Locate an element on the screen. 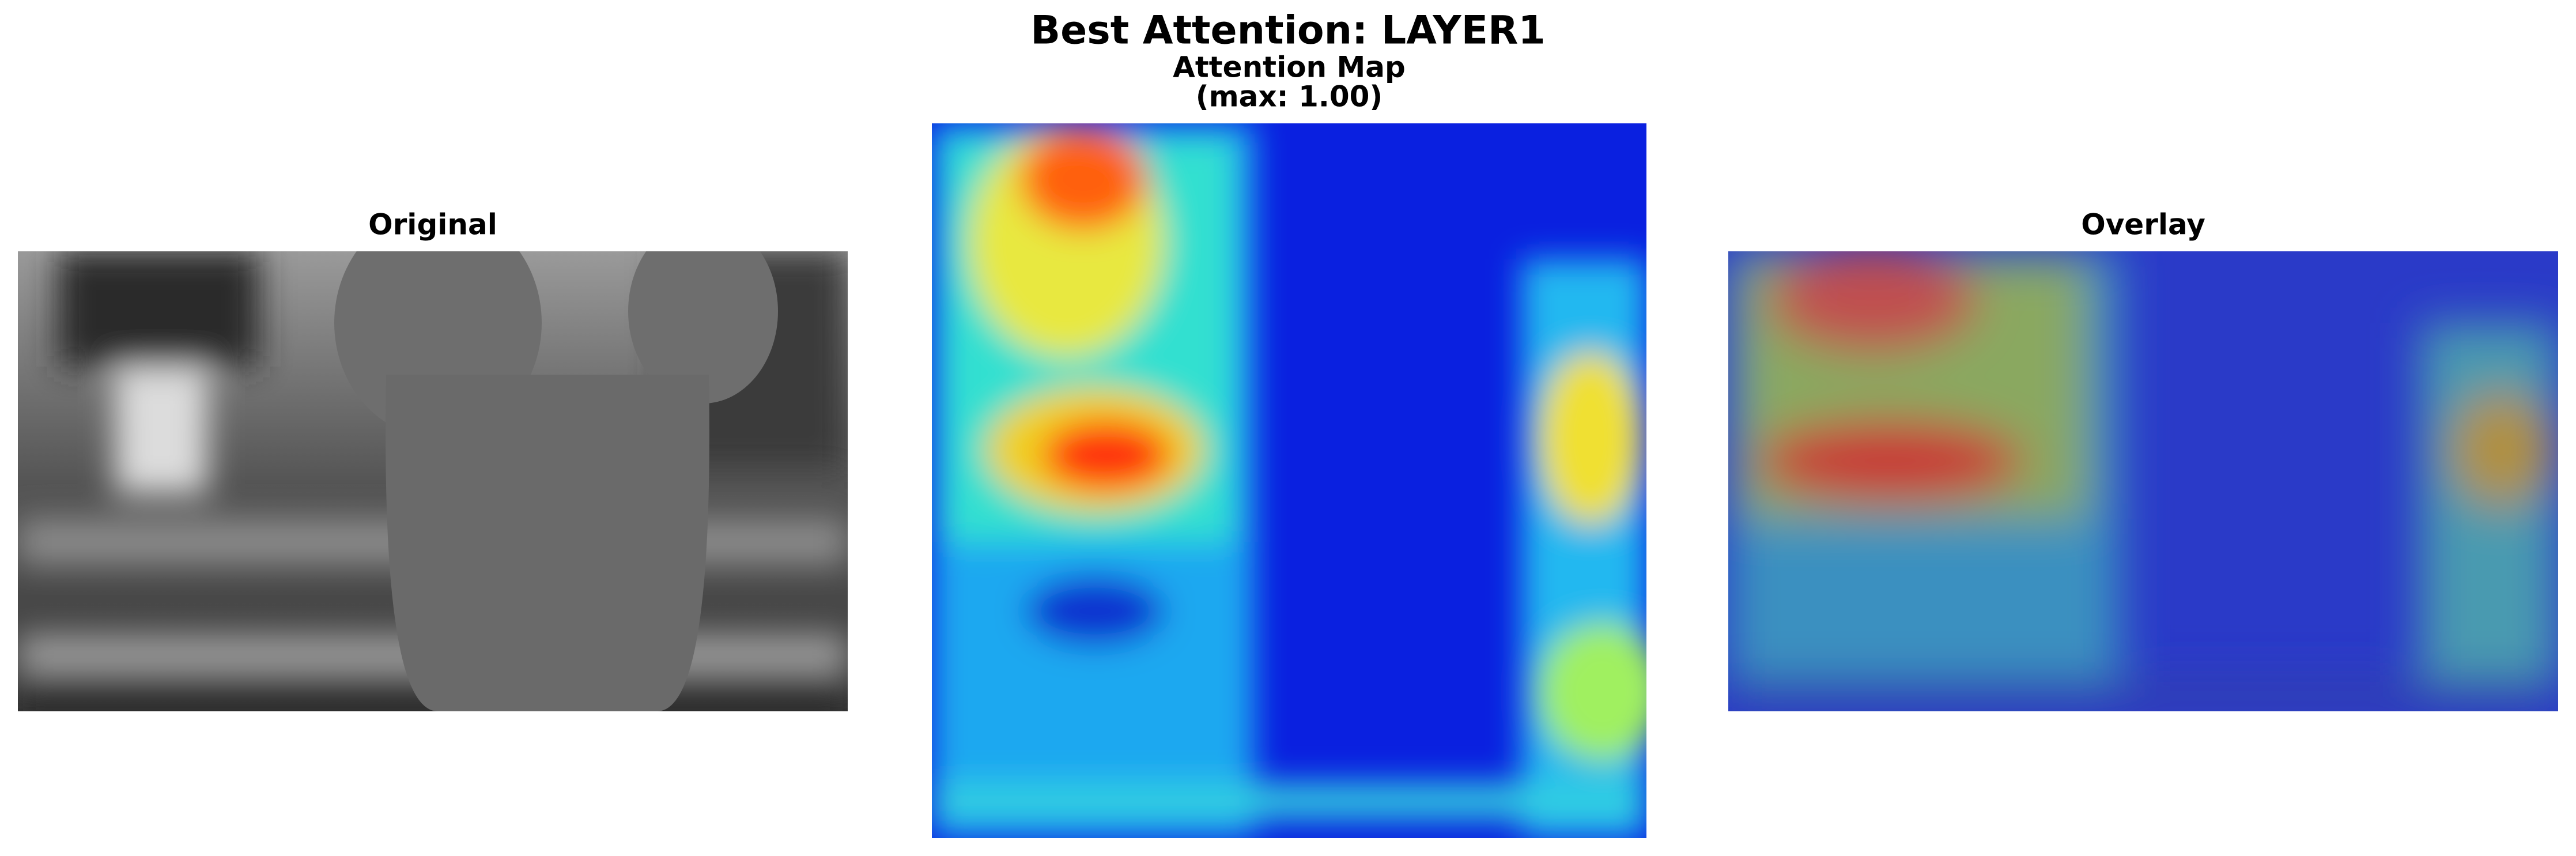  panel-title: Overlay is located at coordinates (2143, 225).